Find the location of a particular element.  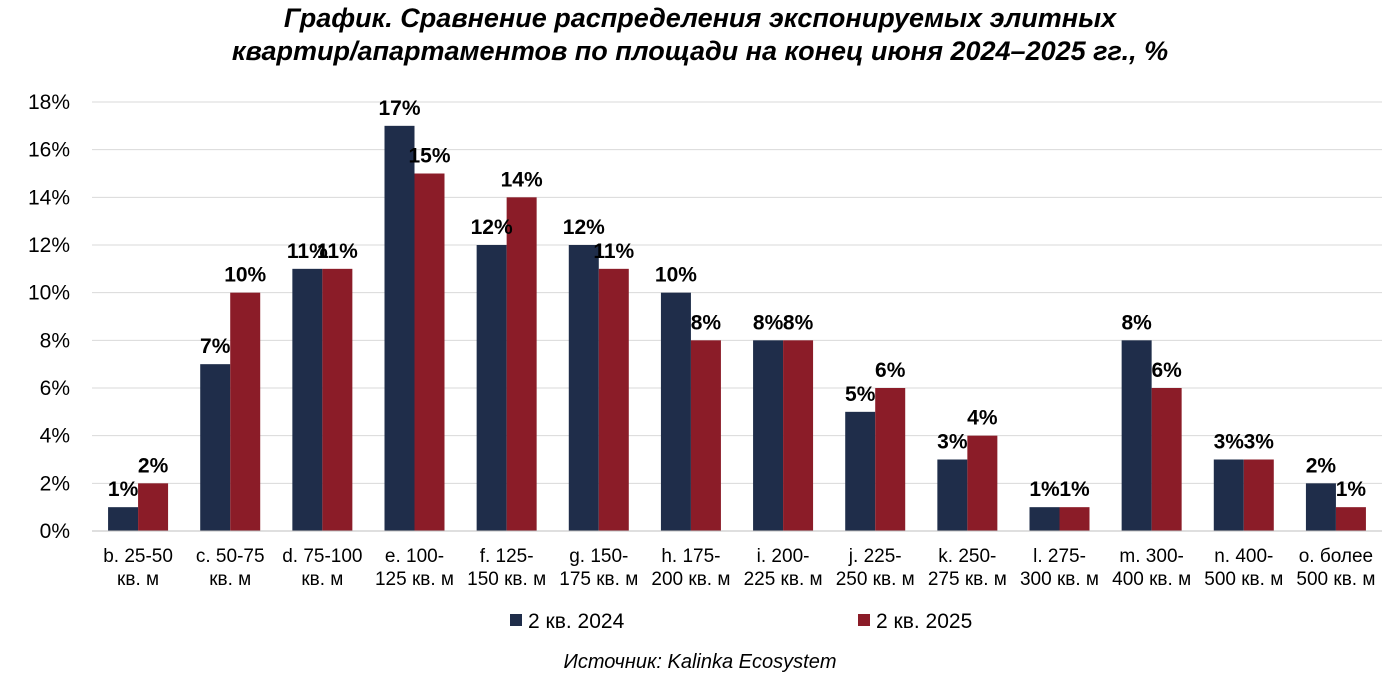

data-label-s0-10: 1% is located at coordinates (1044, 489).